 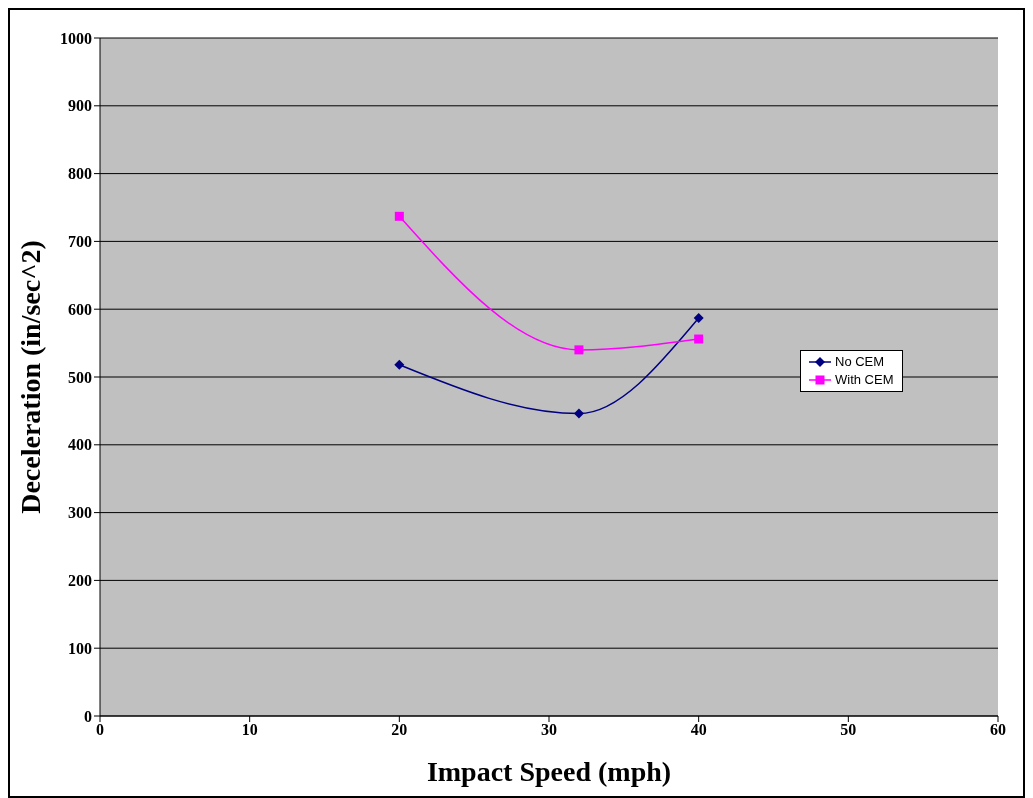 What do you see at coordinates (80, 309) in the screenshot?
I see `y-tick-label: 600` at bounding box center [80, 309].